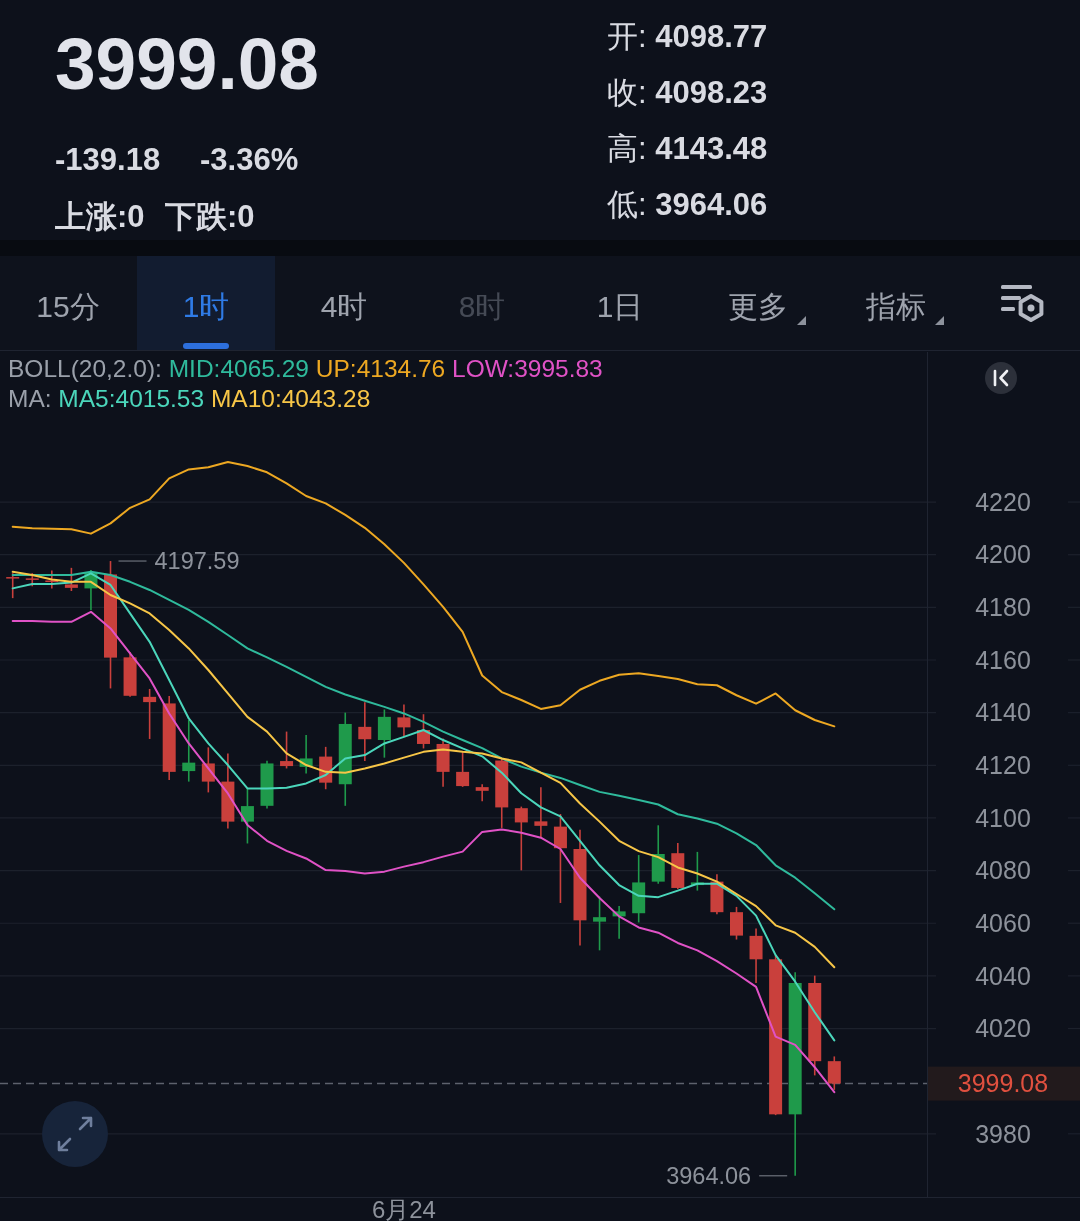 Image resolution: width=1080 pixels, height=1221 pixels. What do you see at coordinates (687, 148) in the screenshot?
I see `text: 高: 4143.48` at bounding box center [687, 148].